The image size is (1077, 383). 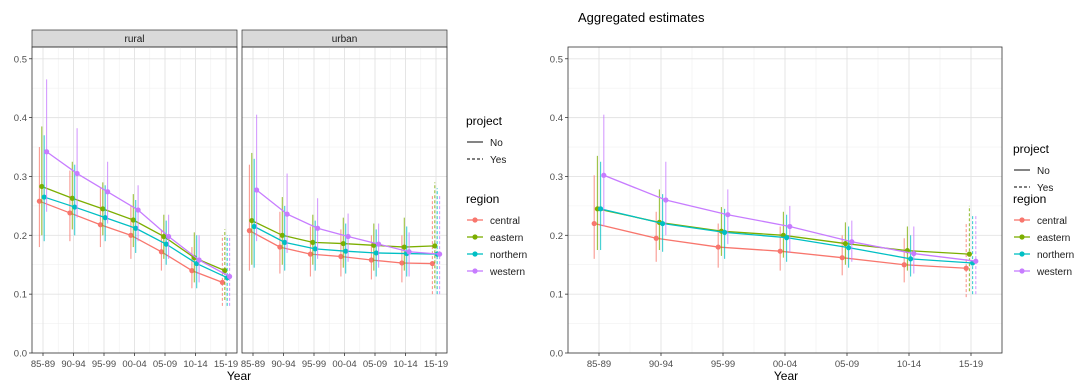 I want to click on series-line-central, so click(x=935, y=266).